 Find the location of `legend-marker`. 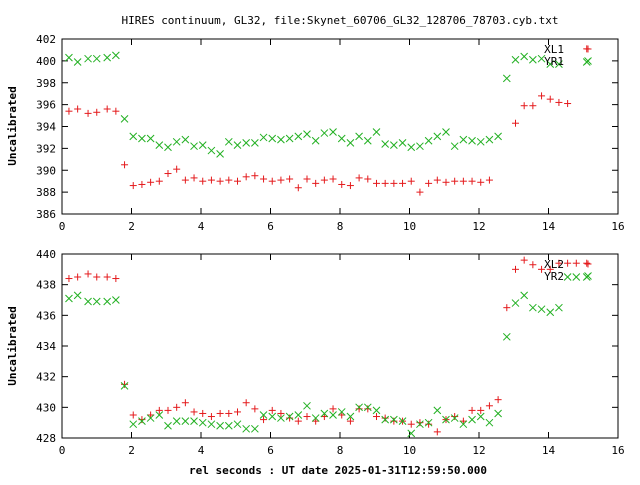

legend-marker is located at coordinates (588, 49).